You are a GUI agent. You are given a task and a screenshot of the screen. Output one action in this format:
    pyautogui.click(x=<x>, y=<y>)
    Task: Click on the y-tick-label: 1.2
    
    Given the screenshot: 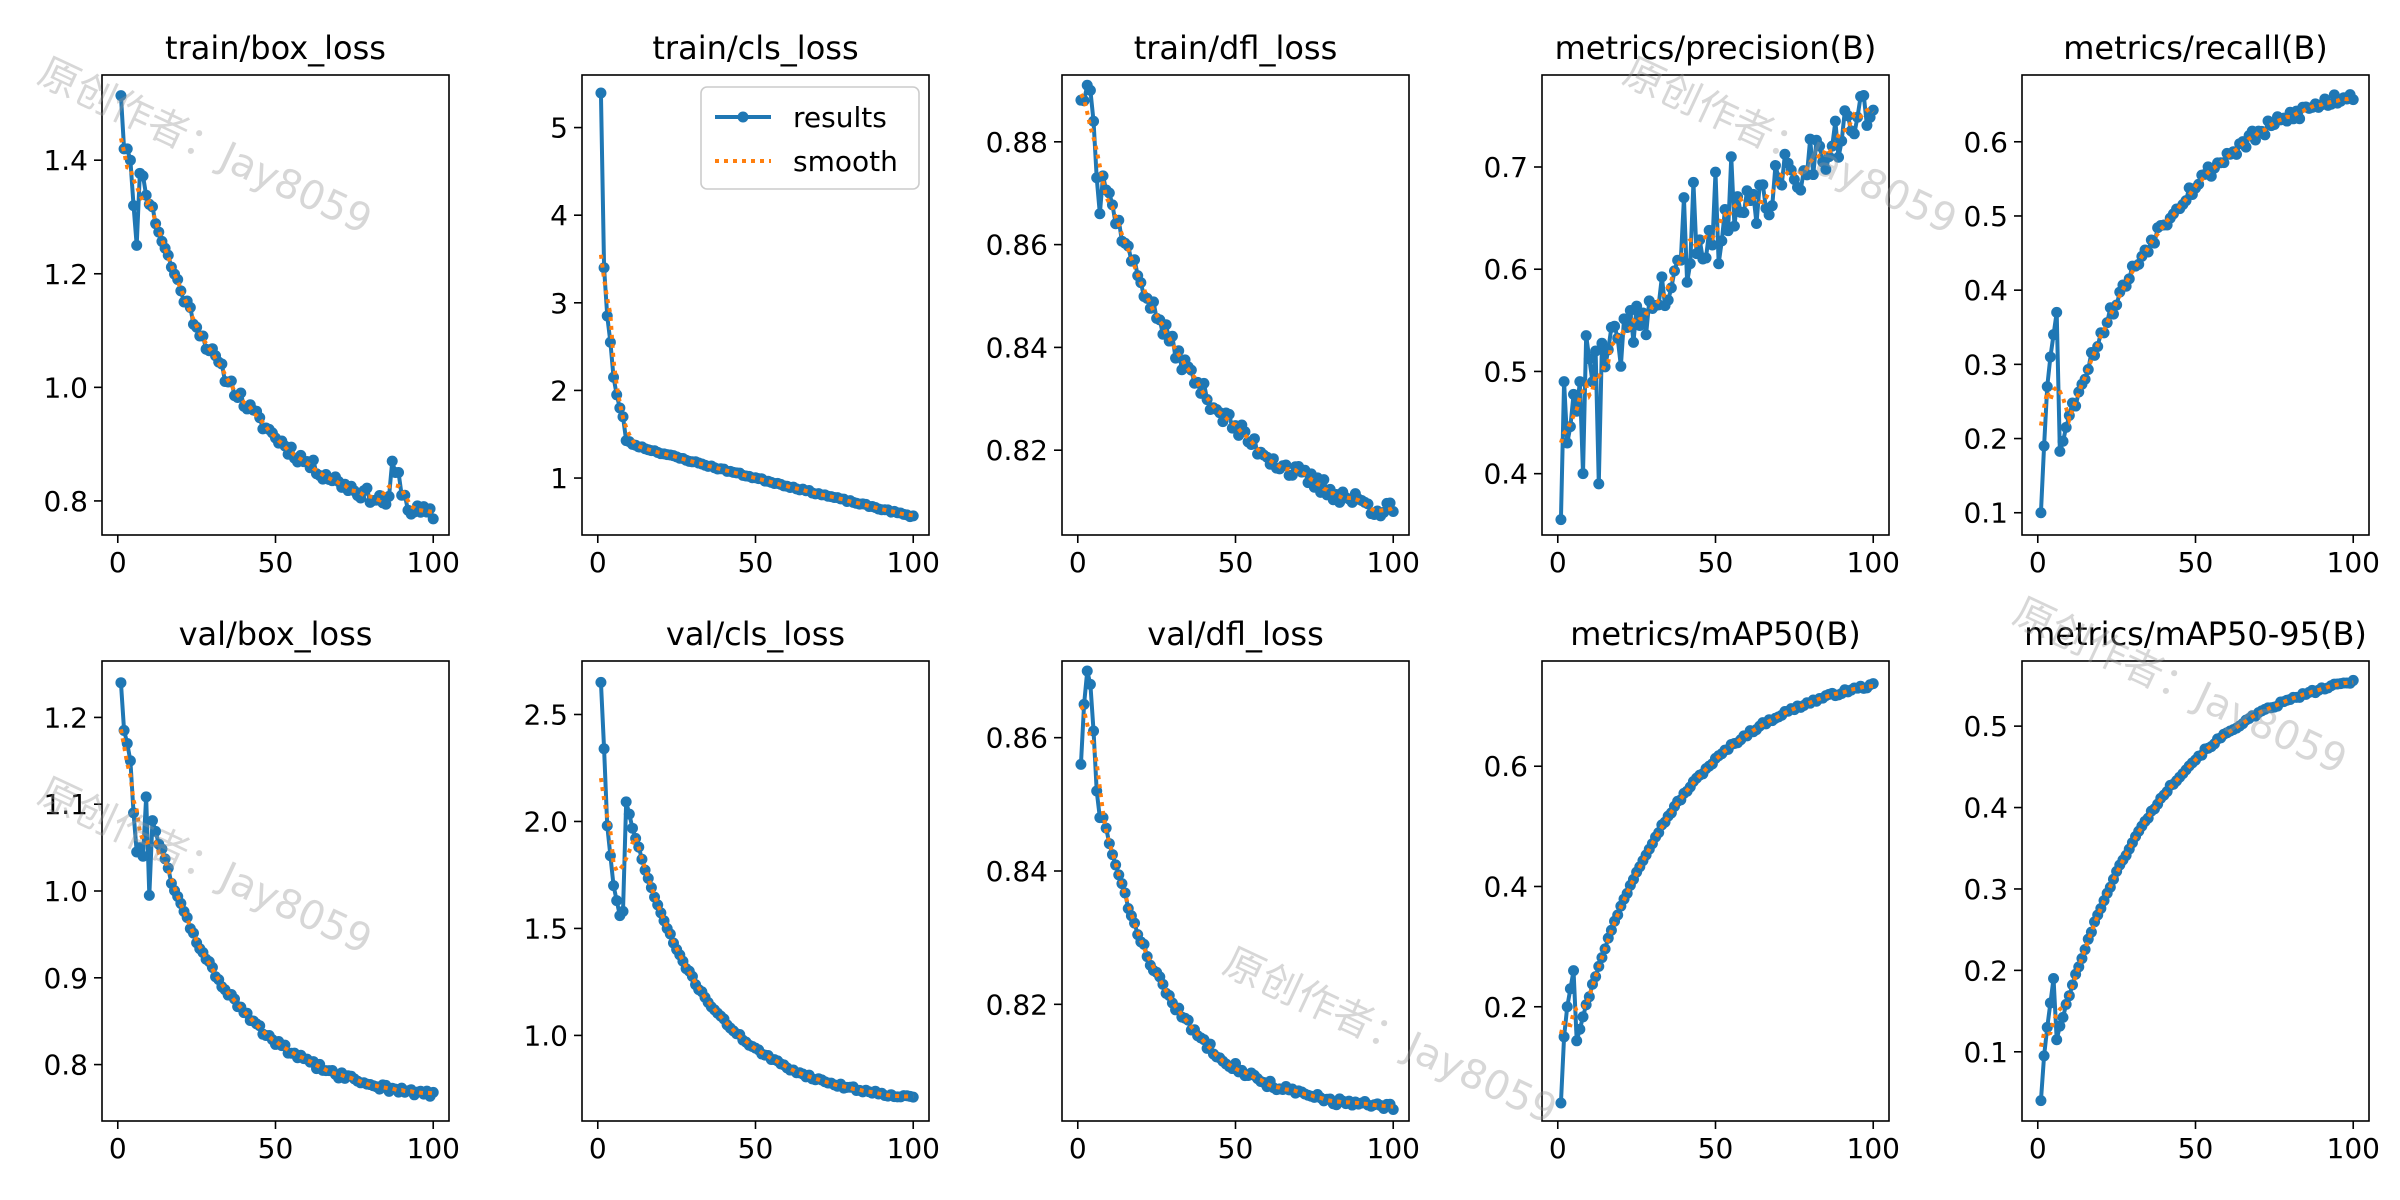 What is the action you would take?
    pyautogui.click(x=65, y=717)
    